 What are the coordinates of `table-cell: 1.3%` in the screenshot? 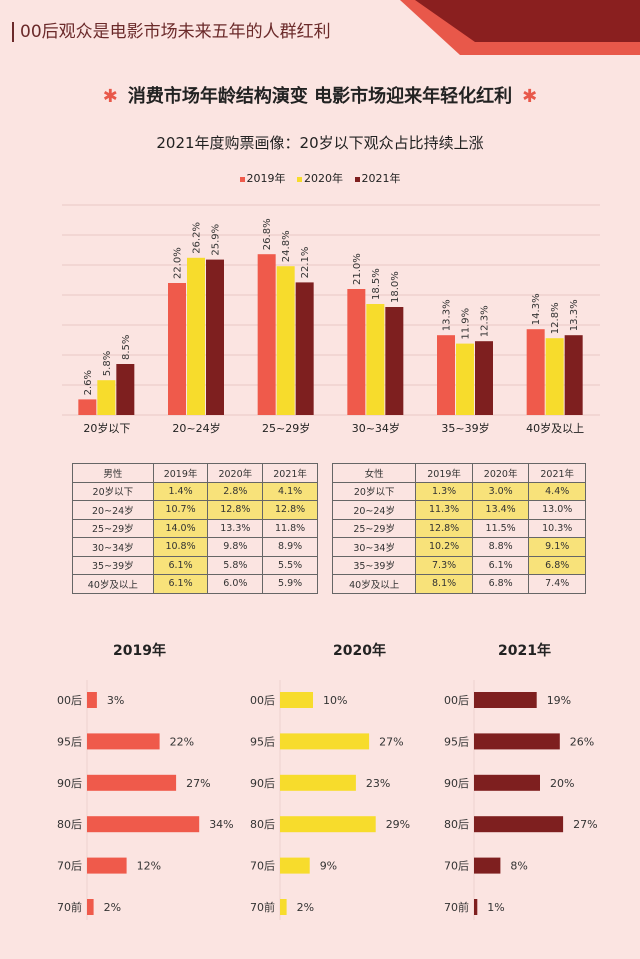 It's located at (444, 491).